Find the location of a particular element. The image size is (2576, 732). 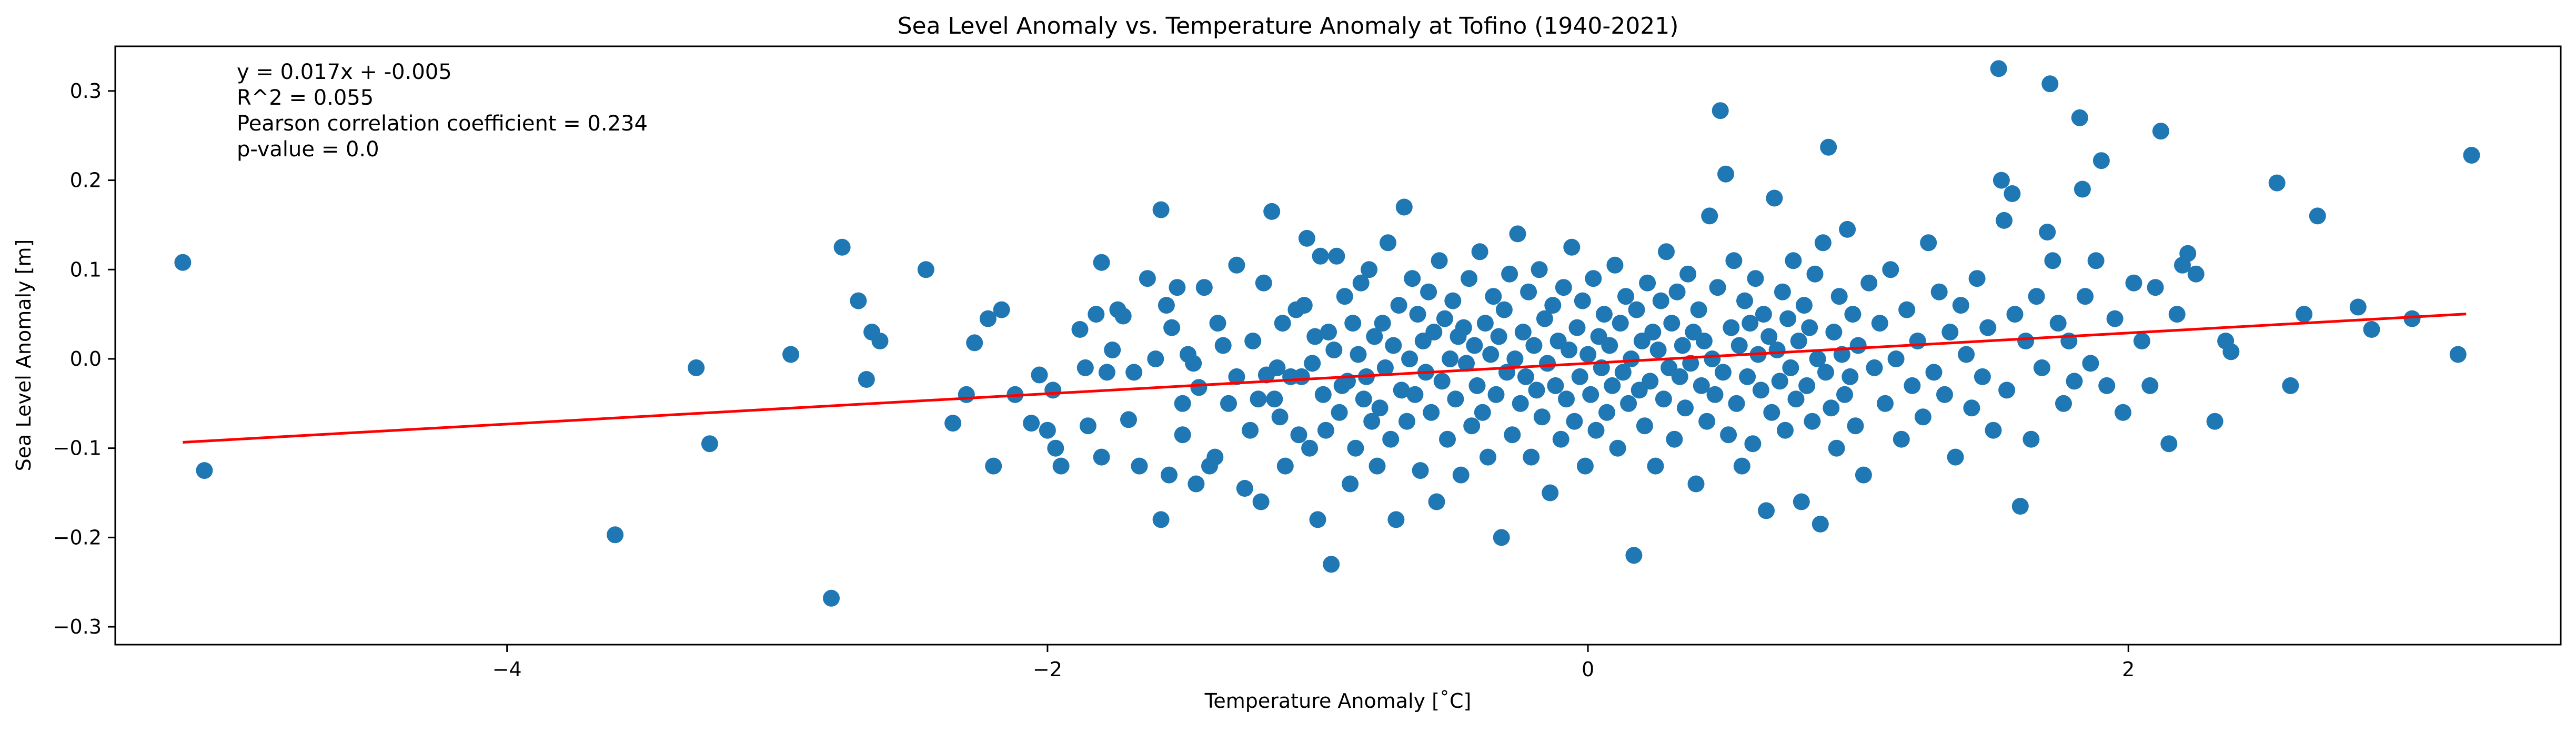

y-tick-label: 0.3 is located at coordinates (86, 91).